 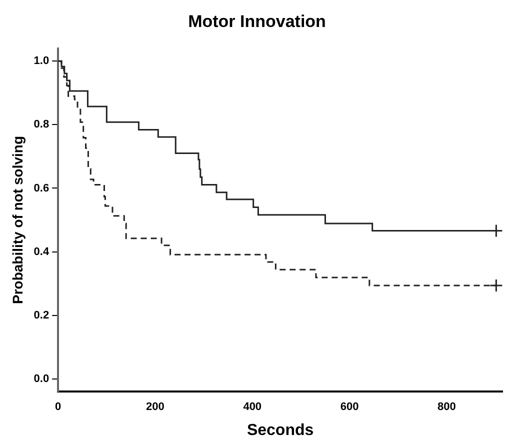 I want to click on x-axis-title: Seconds, so click(x=280, y=430).